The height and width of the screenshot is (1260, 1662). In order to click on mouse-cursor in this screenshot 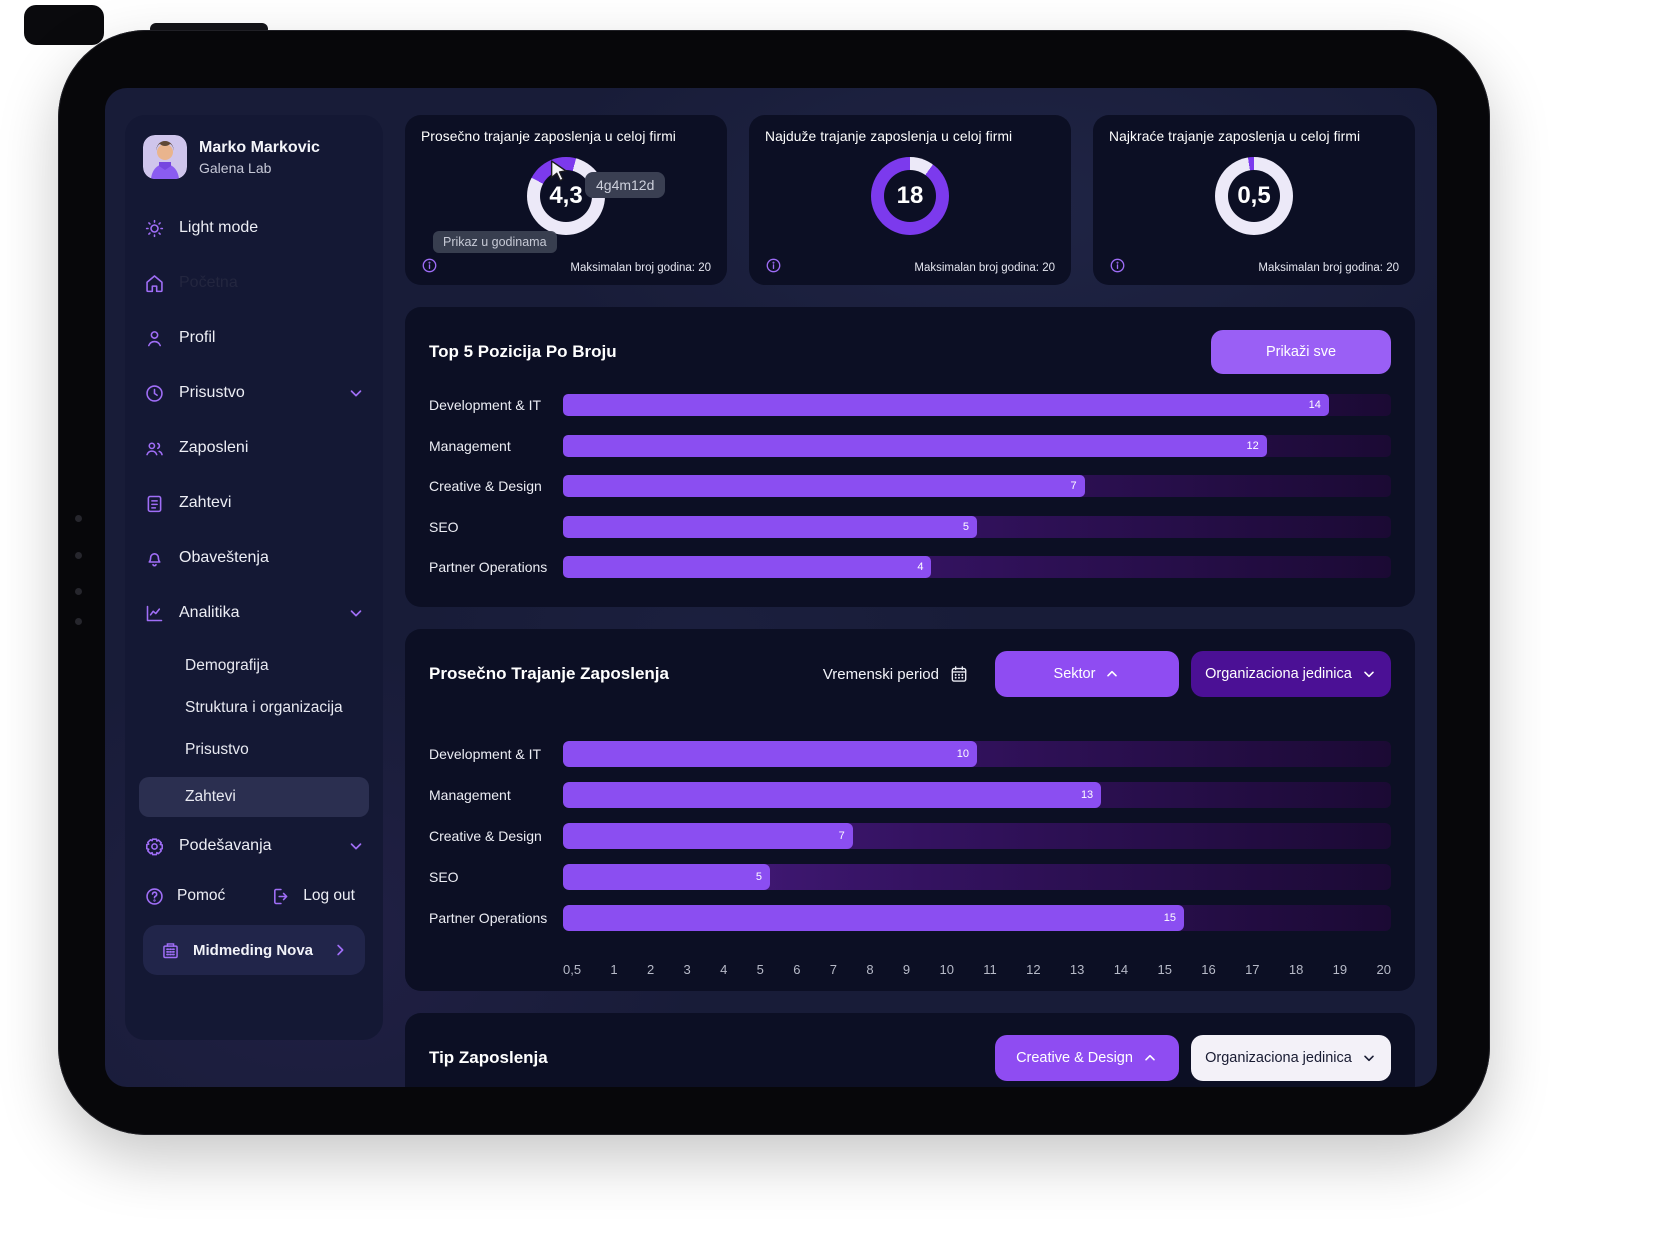, I will do `click(559, 171)`.